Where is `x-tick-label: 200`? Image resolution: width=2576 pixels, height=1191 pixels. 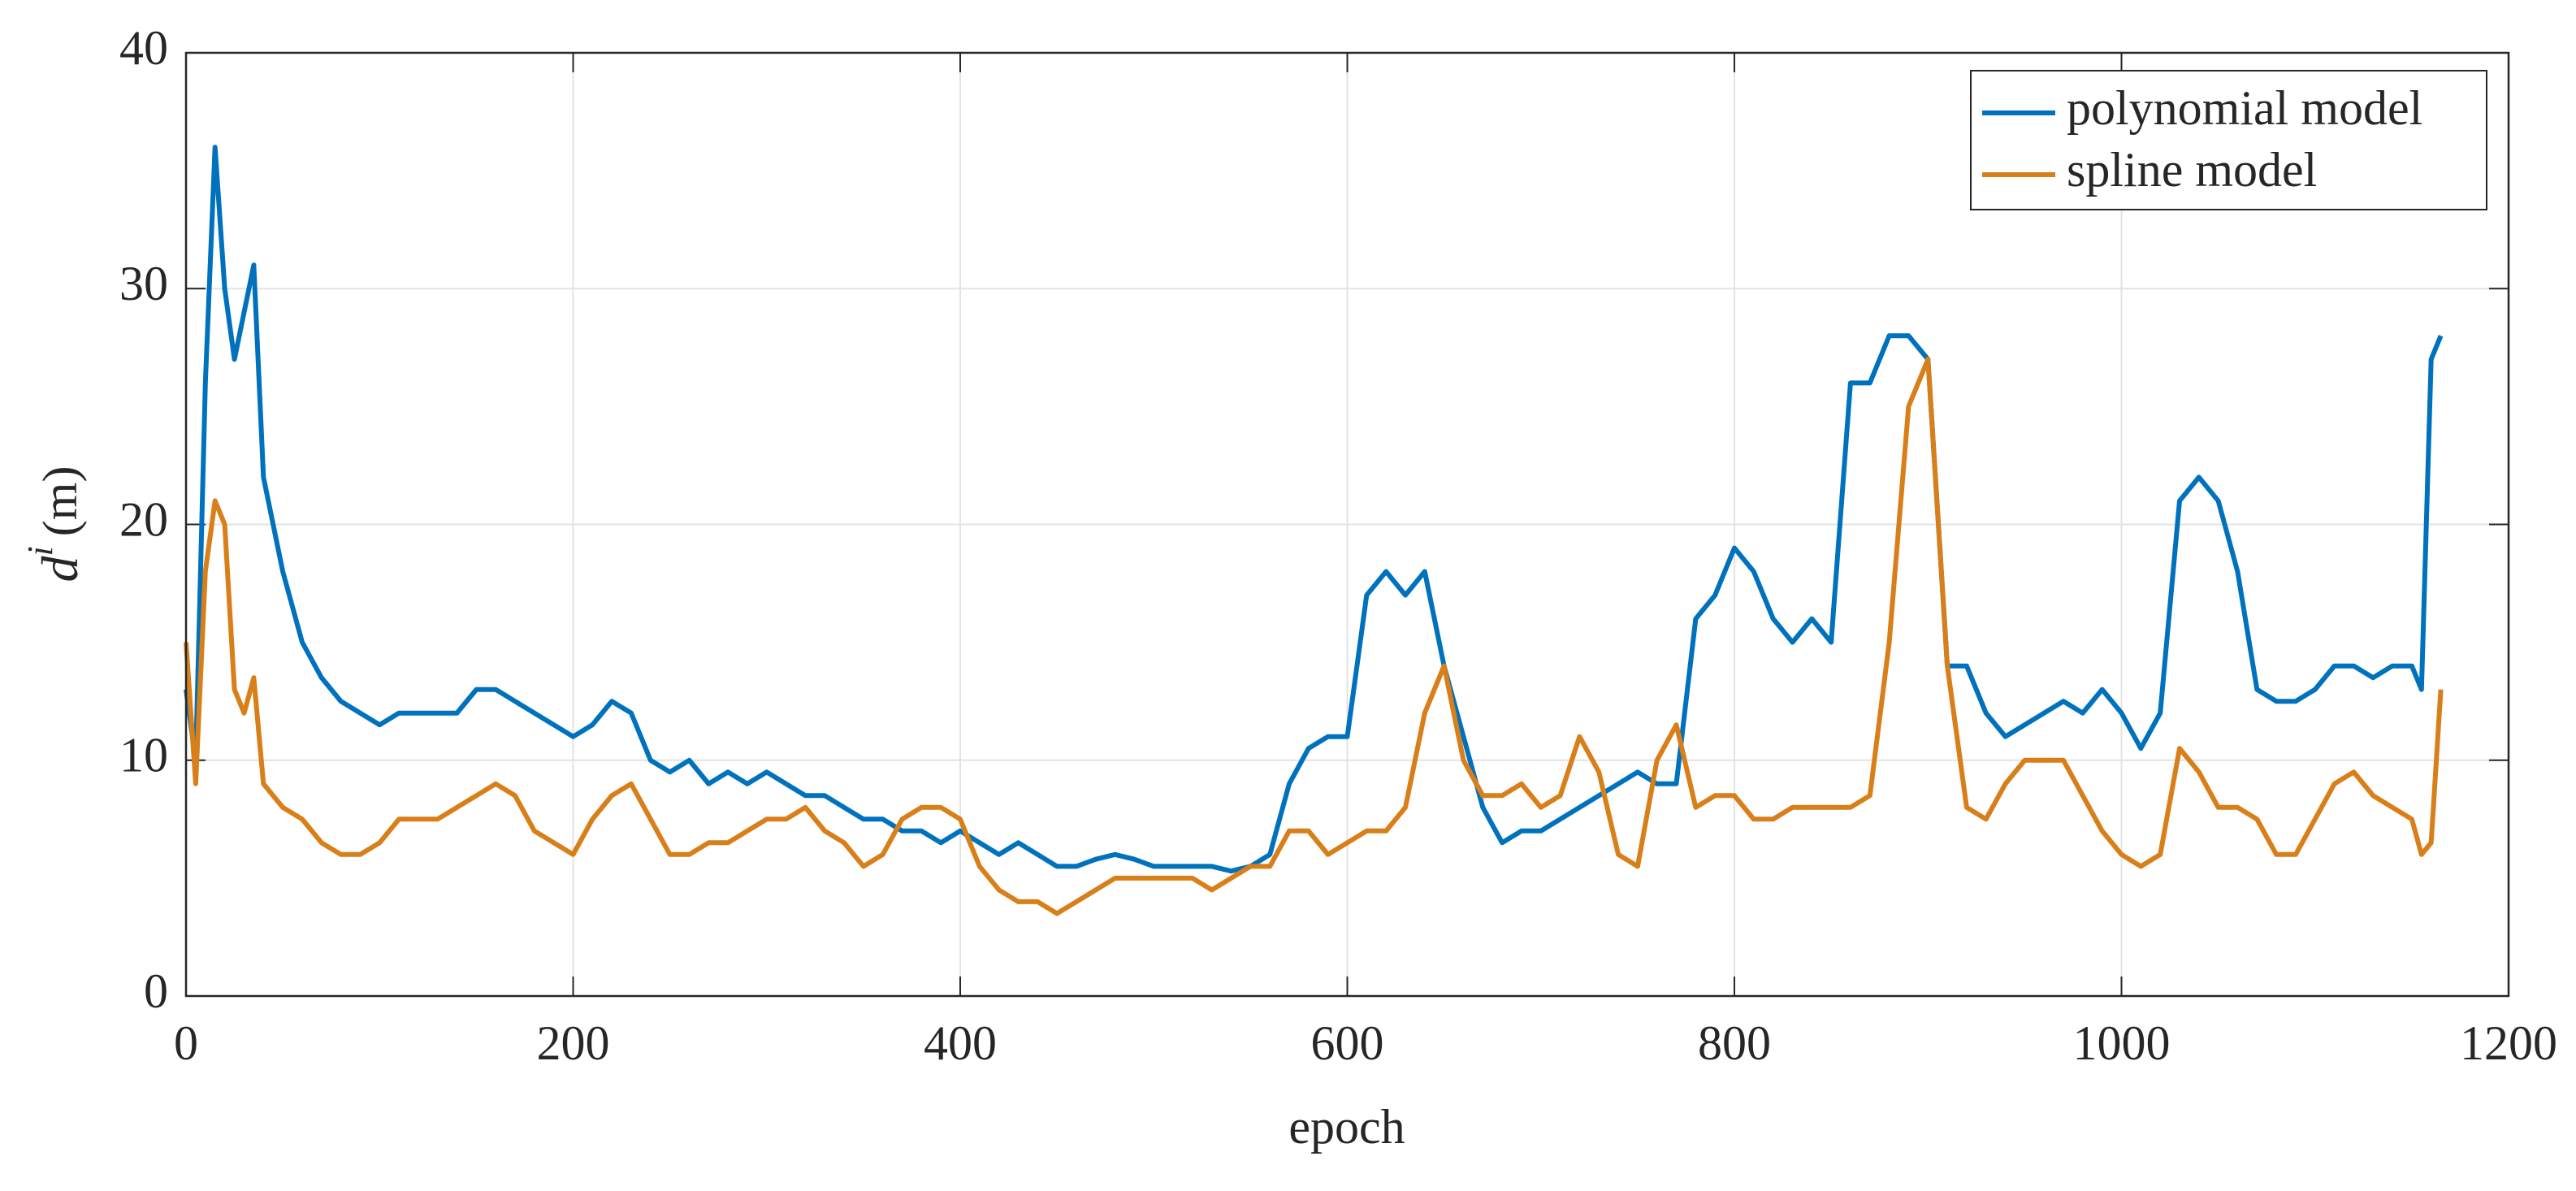 x-tick-label: 200 is located at coordinates (573, 1043).